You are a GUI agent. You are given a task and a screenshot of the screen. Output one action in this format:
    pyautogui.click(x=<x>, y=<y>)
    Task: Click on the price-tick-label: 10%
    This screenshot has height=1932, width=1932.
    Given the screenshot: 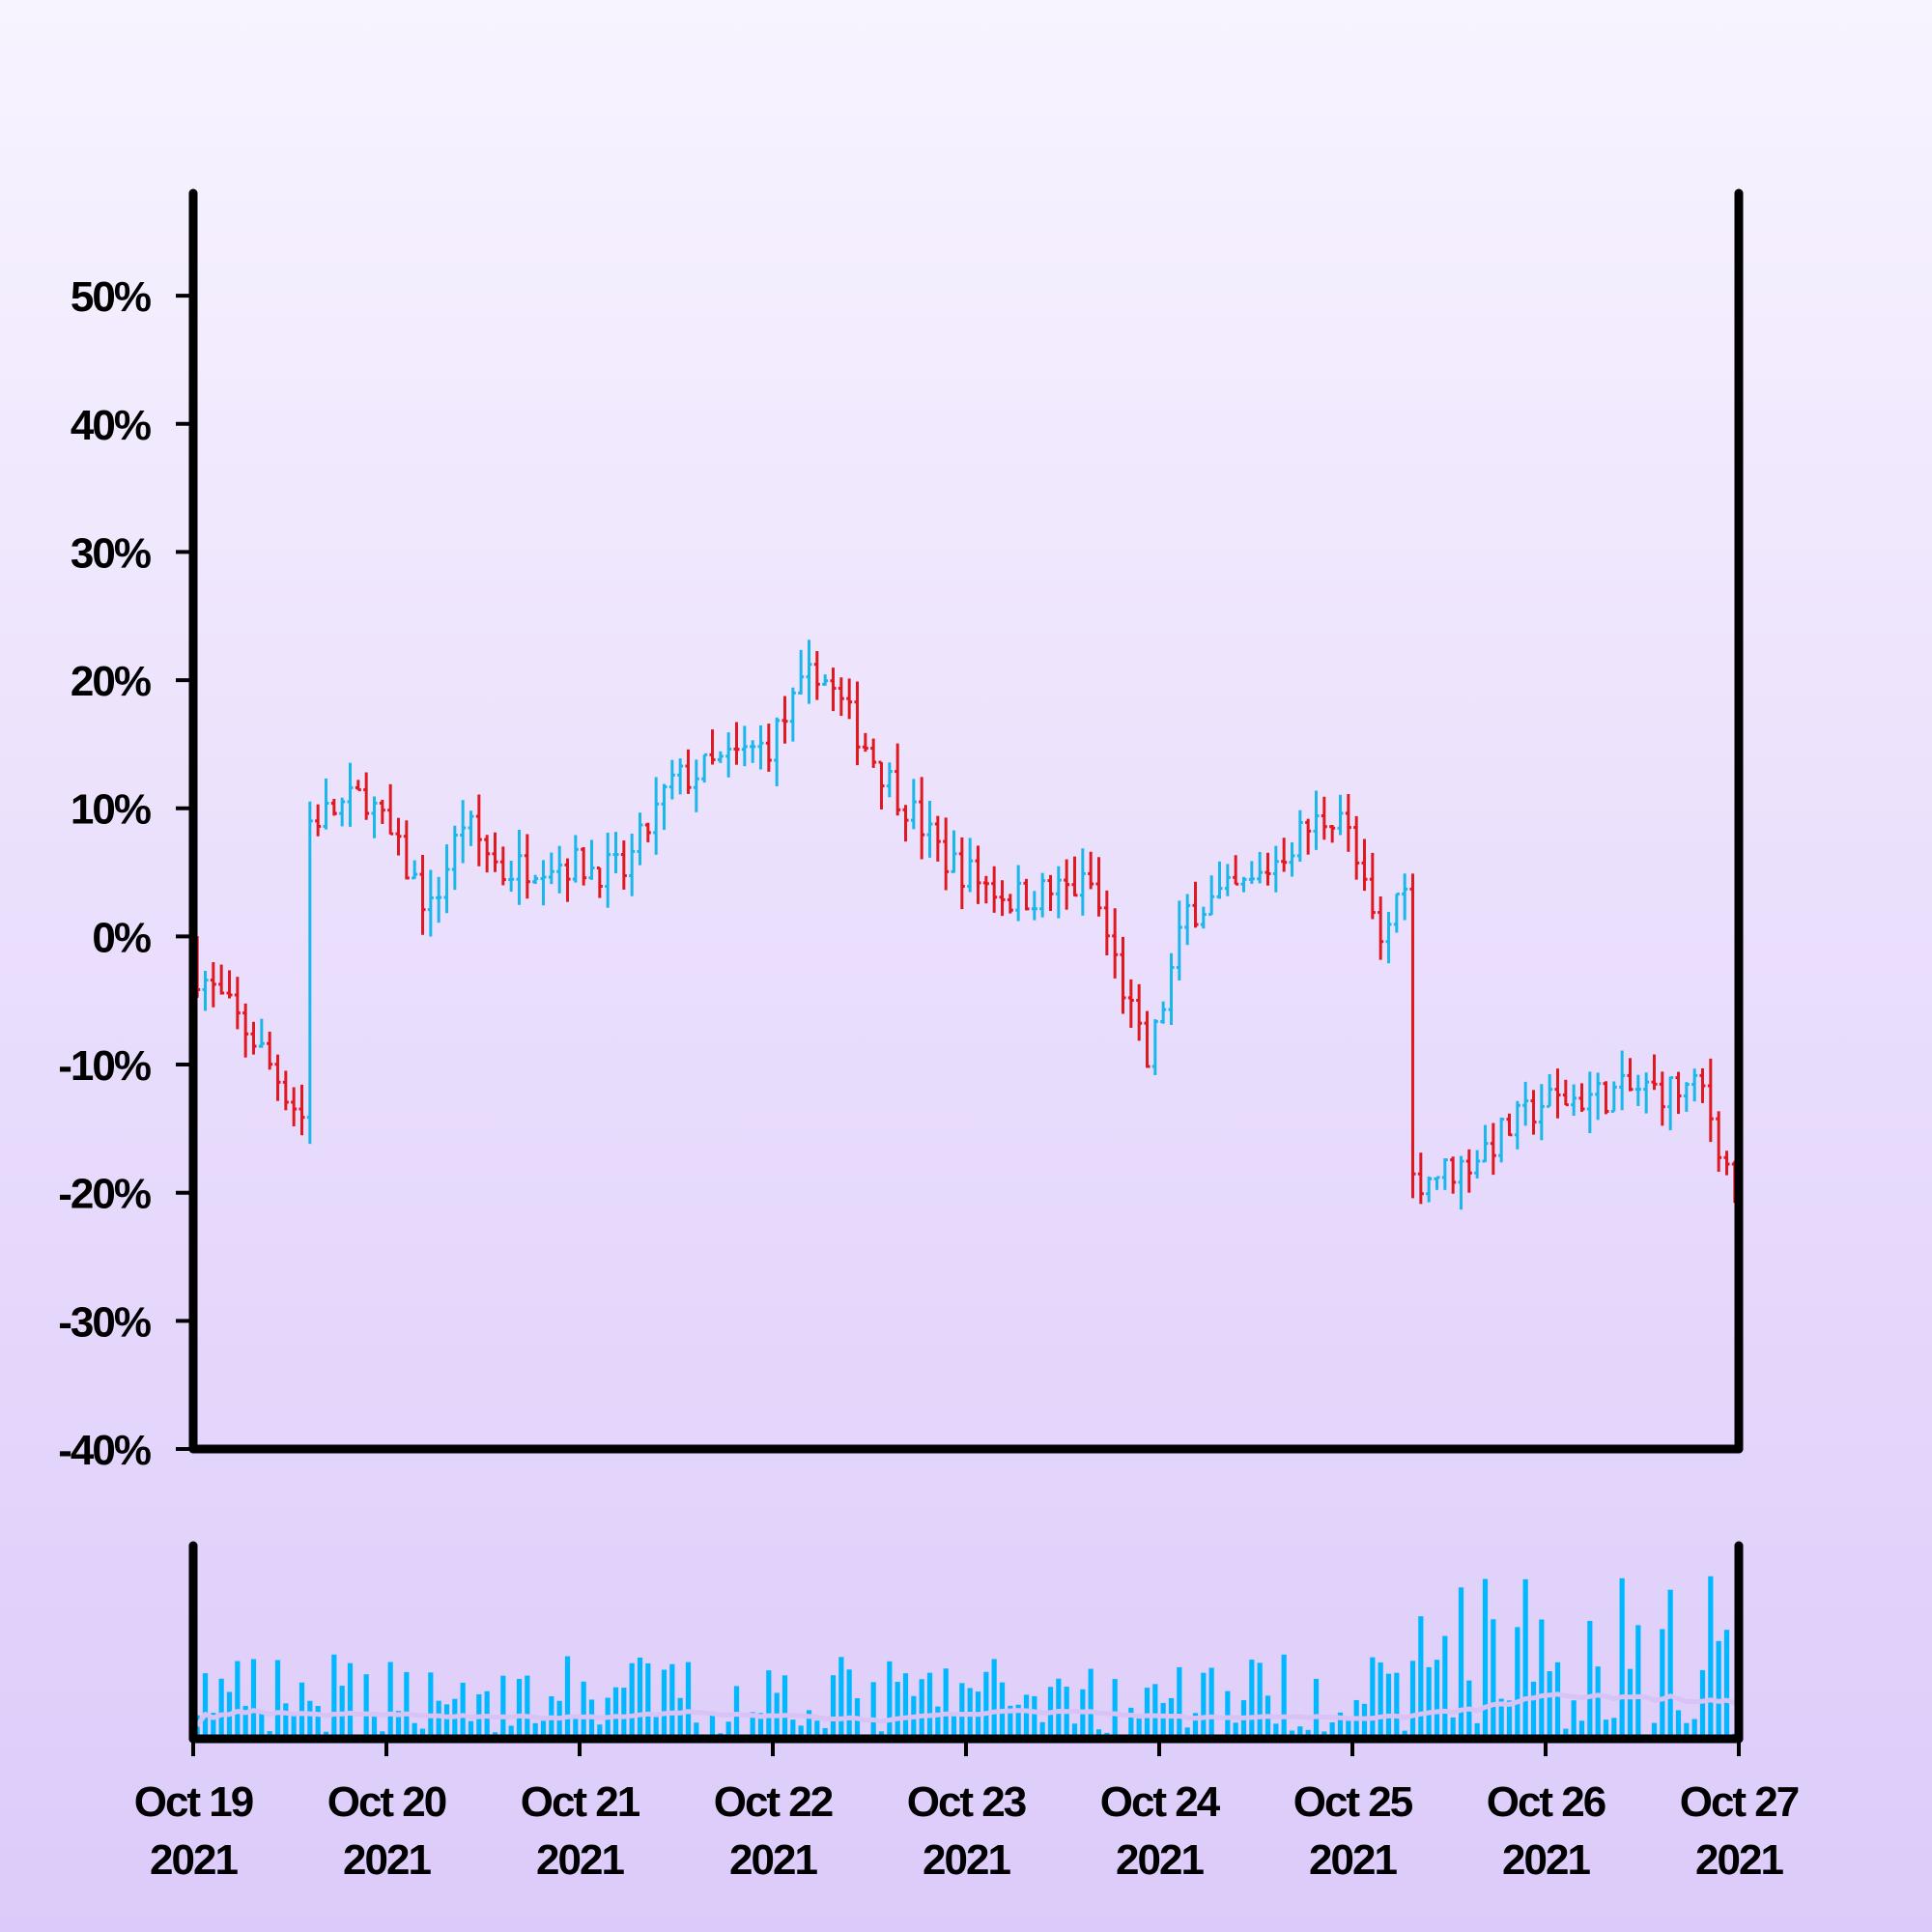 What is the action you would take?
    pyautogui.click(x=111, y=810)
    